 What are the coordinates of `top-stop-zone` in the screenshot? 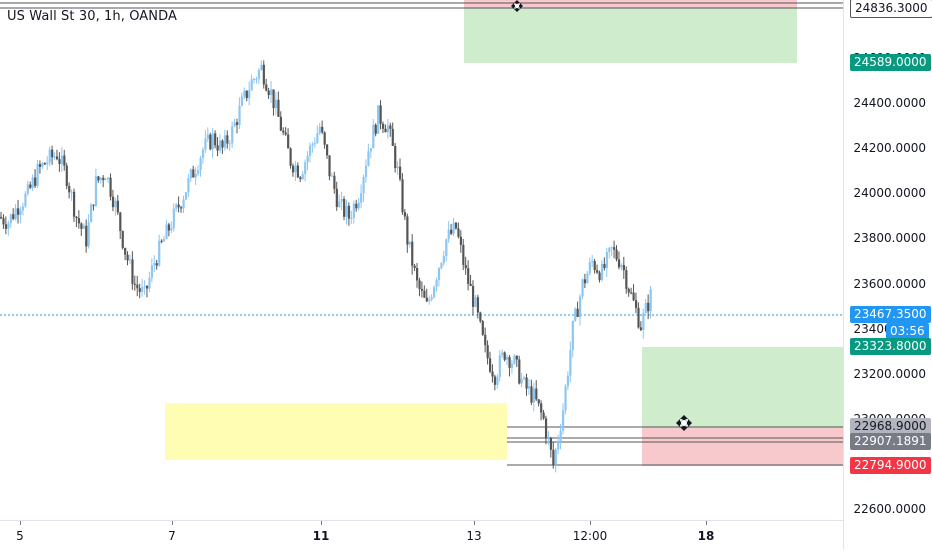 It's located at (630, 4).